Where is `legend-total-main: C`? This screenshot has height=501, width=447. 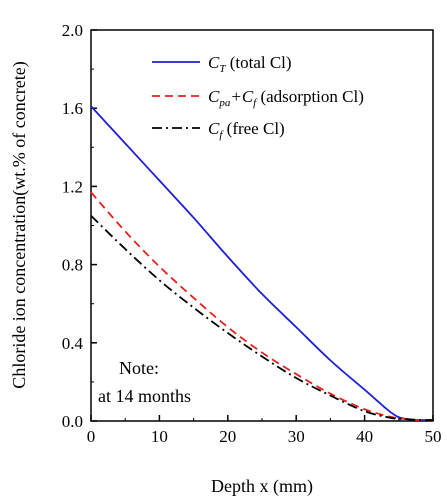
legend-total-main: C is located at coordinates (214, 62).